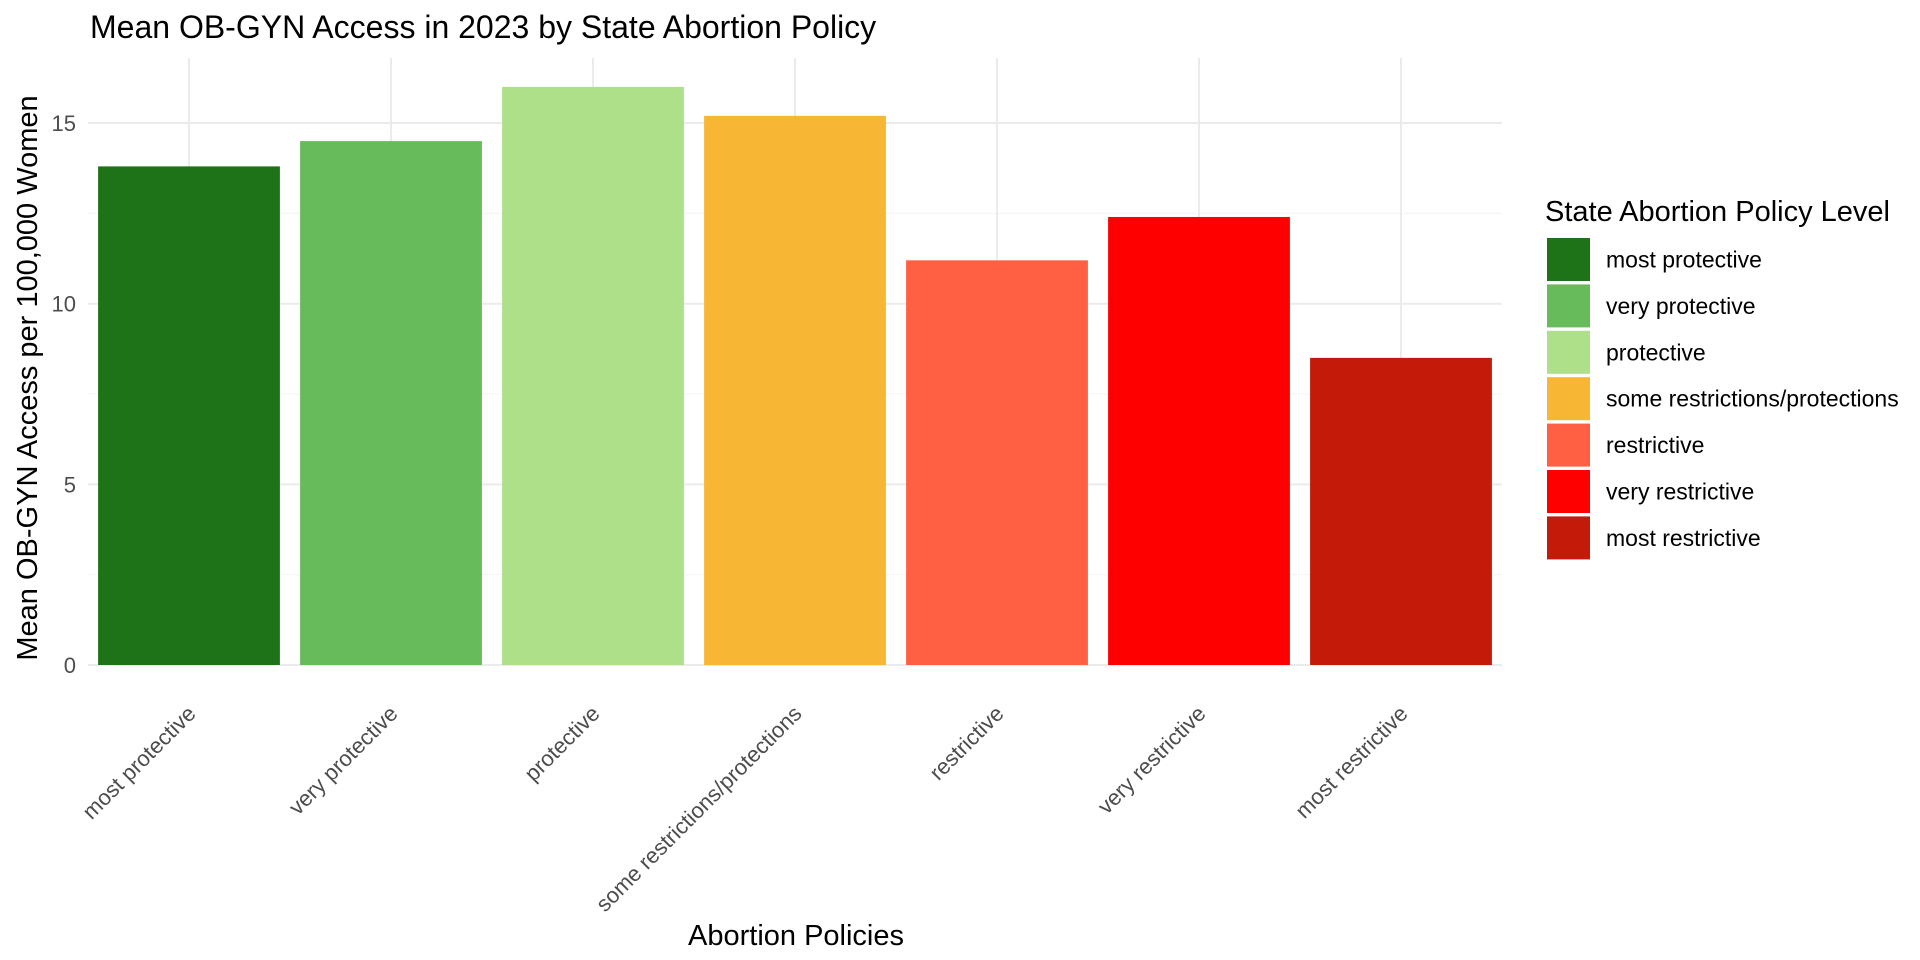  What do you see at coordinates (138, 762) in the screenshot?
I see `x-tick-label: most protective` at bounding box center [138, 762].